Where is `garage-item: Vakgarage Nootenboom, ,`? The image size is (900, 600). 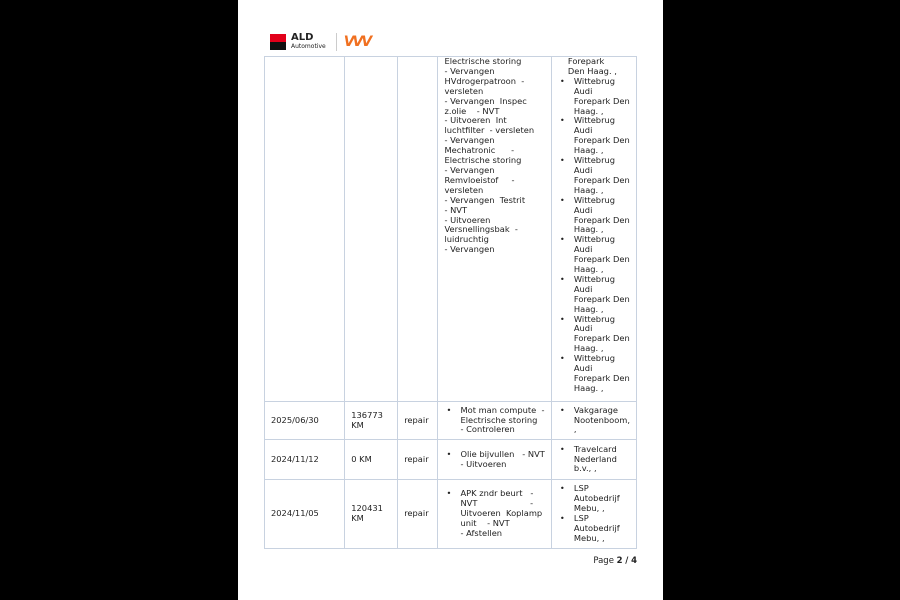
garage-item: Vakgarage Nootenboom, , is located at coordinates (595, 420).